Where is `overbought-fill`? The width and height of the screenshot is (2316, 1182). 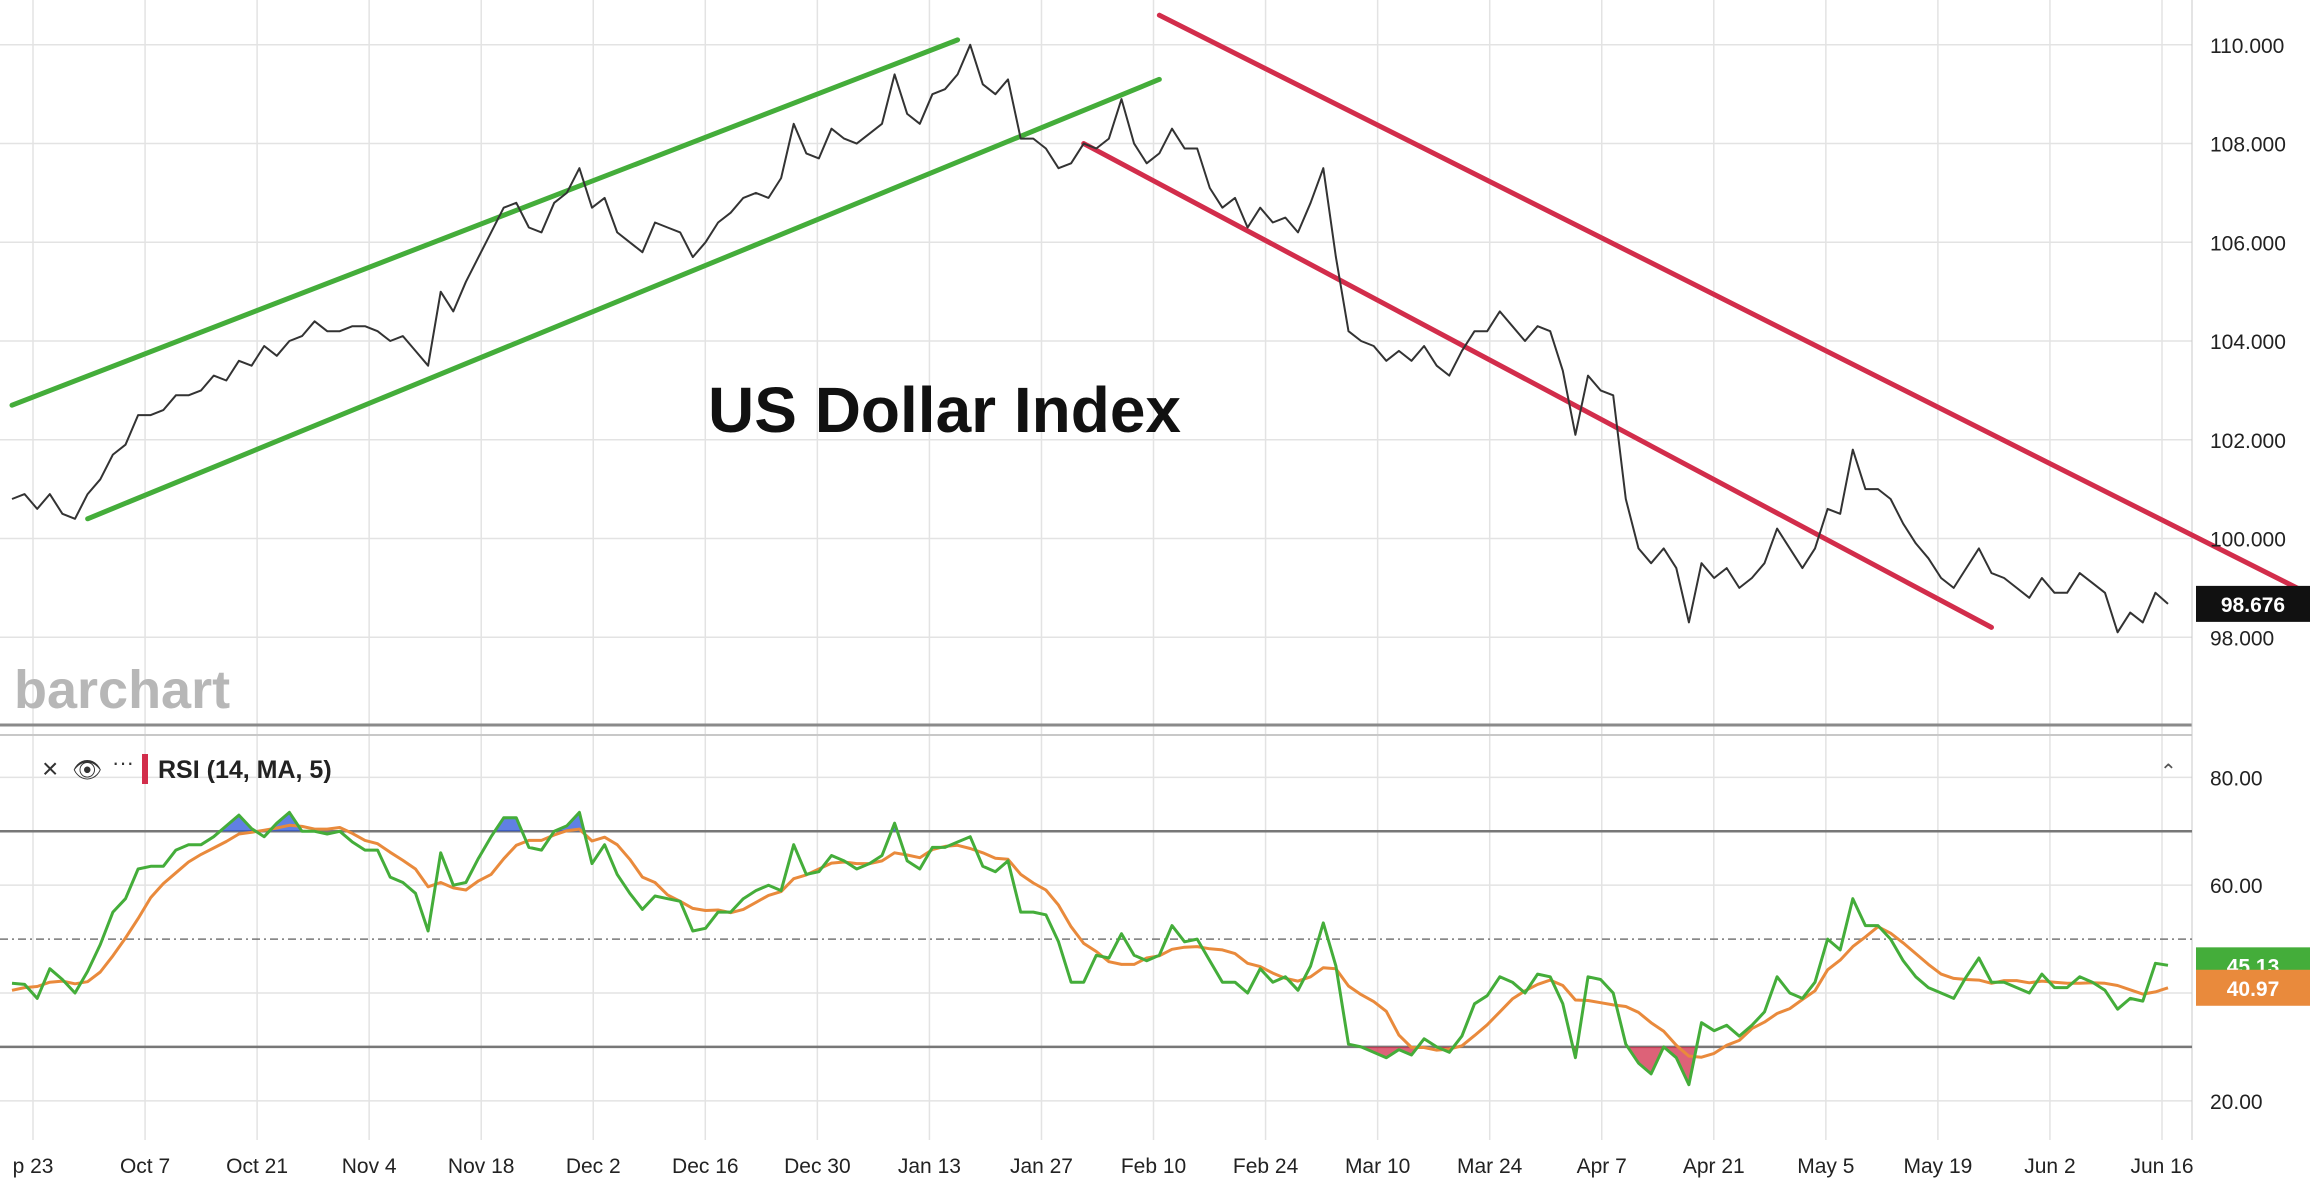 overbought-fill is located at coordinates (238, 823).